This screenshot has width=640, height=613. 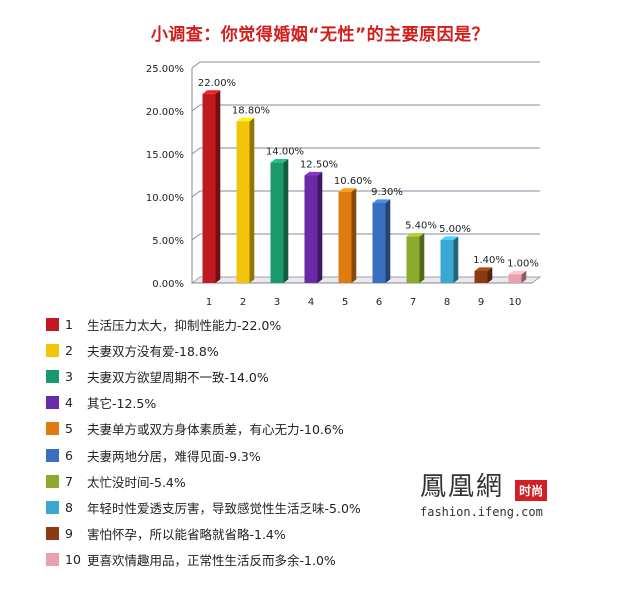 I want to click on y-tick-label: 5.00%, so click(x=168, y=241).